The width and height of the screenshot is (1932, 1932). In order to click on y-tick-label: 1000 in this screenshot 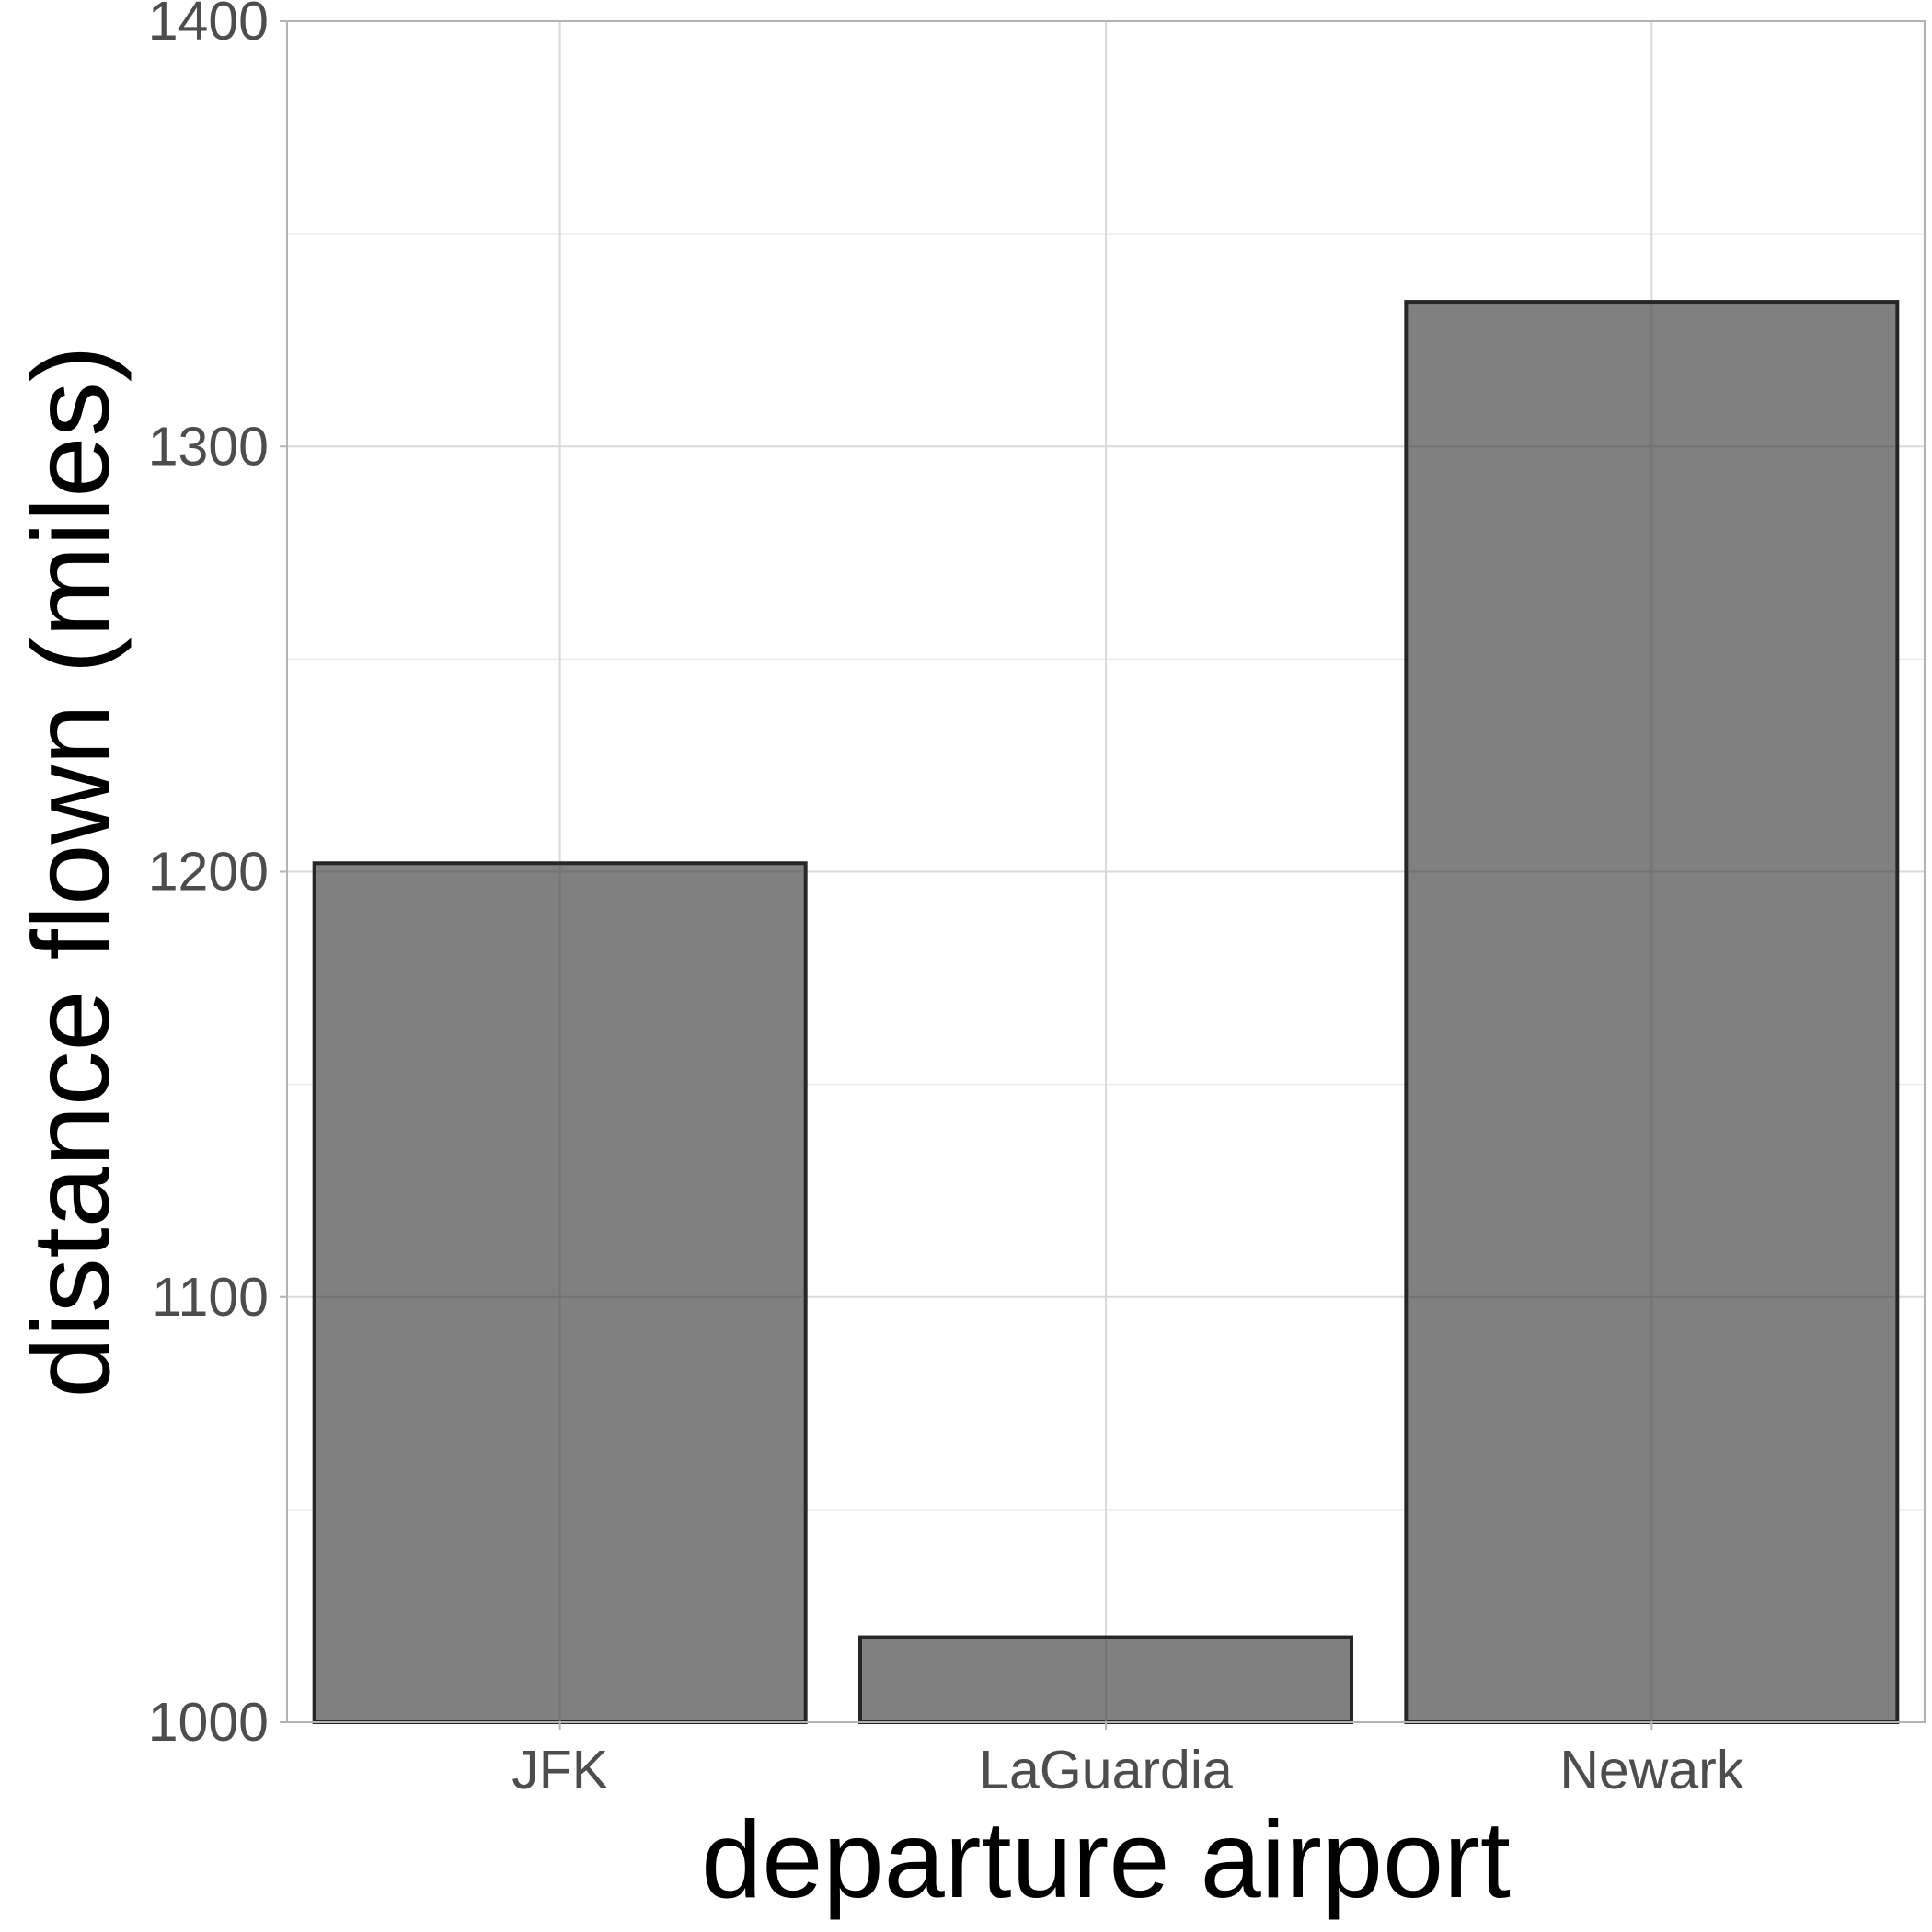, I will do `click(208, 1722)`.